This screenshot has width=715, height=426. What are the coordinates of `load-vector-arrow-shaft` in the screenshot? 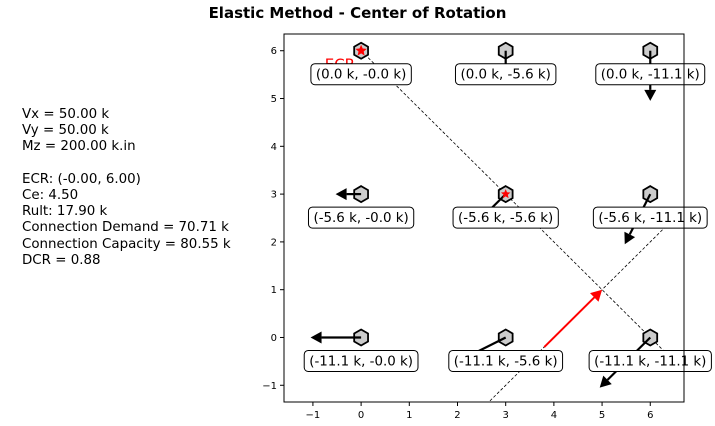 It's located at (569, 322).